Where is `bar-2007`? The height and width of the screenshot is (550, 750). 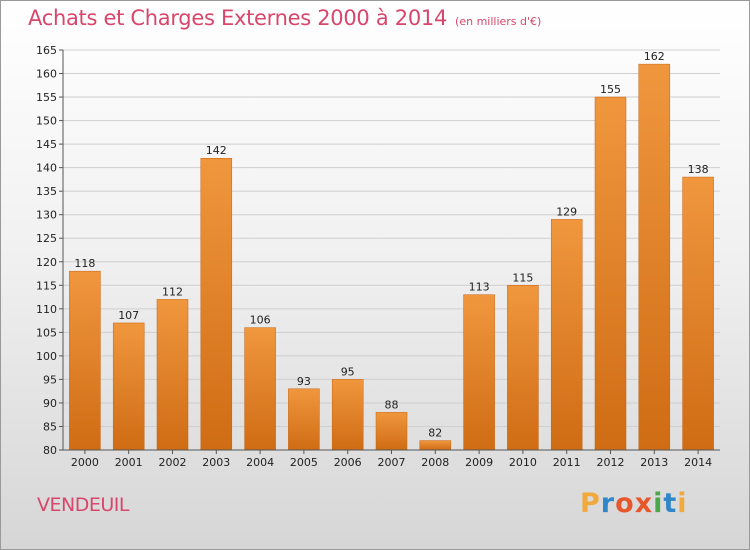 bar-2007 is located at coordinates (391, 431).